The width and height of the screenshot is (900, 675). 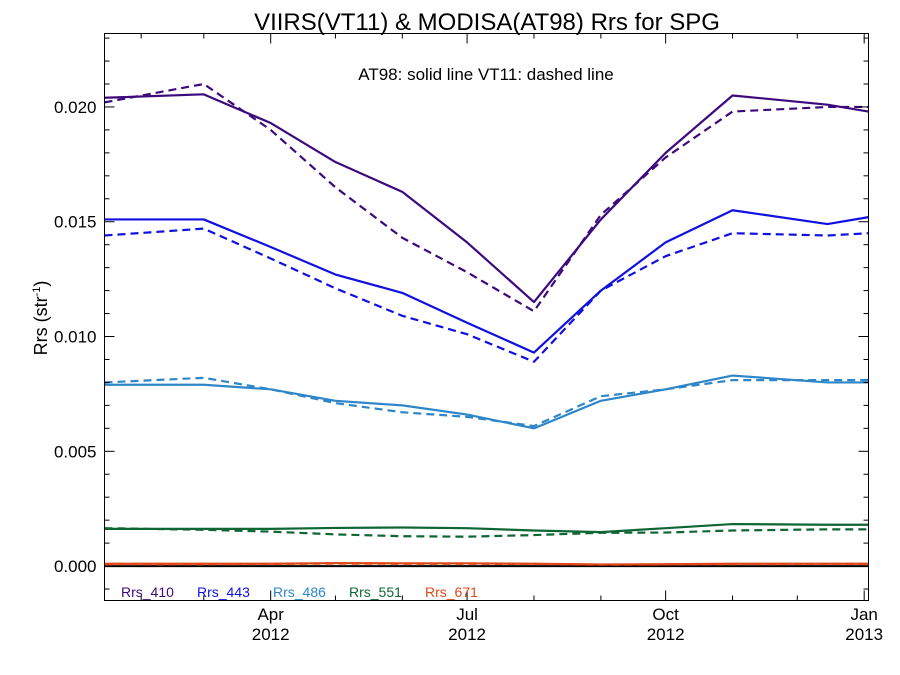 I want to click on y-axis-label: Rrs (str-1), so click(x=41, y=318).